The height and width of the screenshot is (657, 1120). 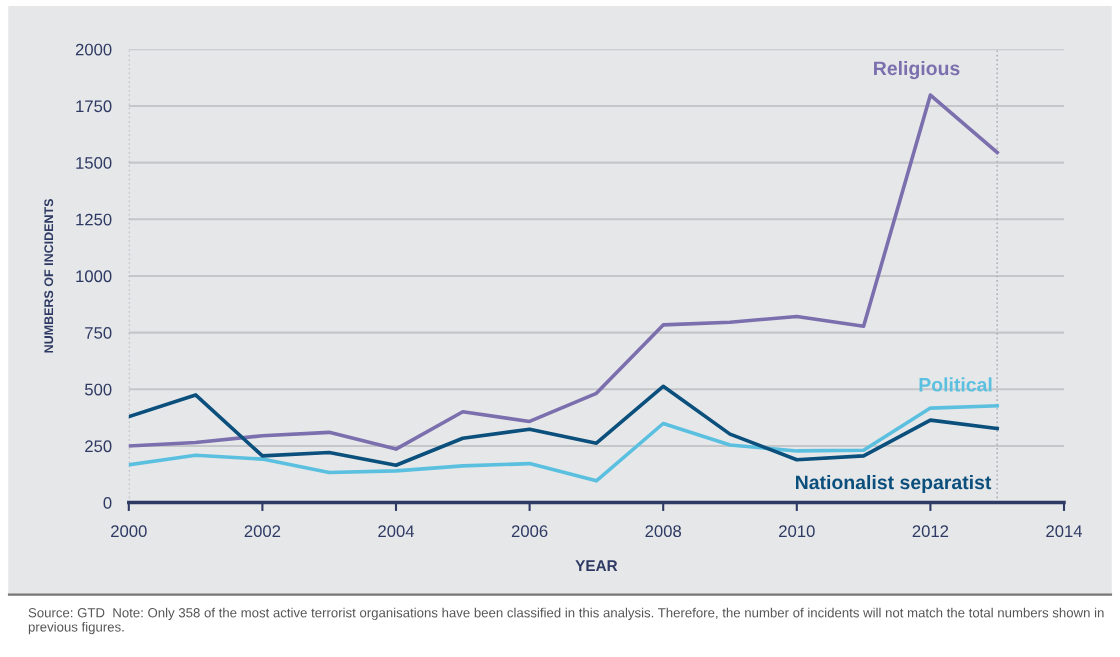 I want to click on x-tick-label: 2002, so click(x=262, y=531).